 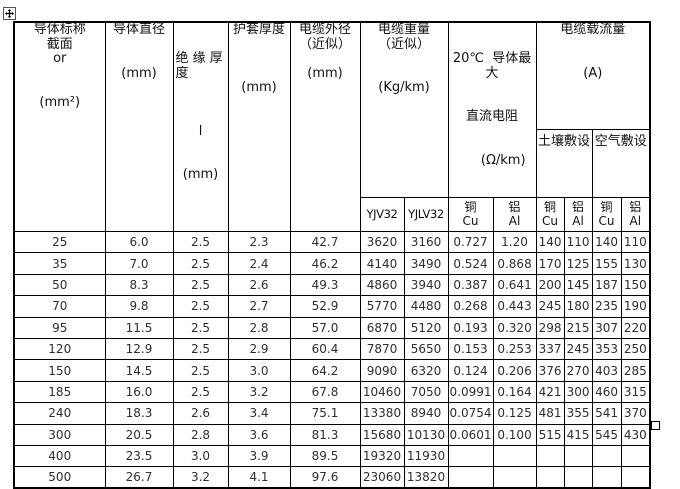 I want to click on cell: 285, so click(x=635, y=370).